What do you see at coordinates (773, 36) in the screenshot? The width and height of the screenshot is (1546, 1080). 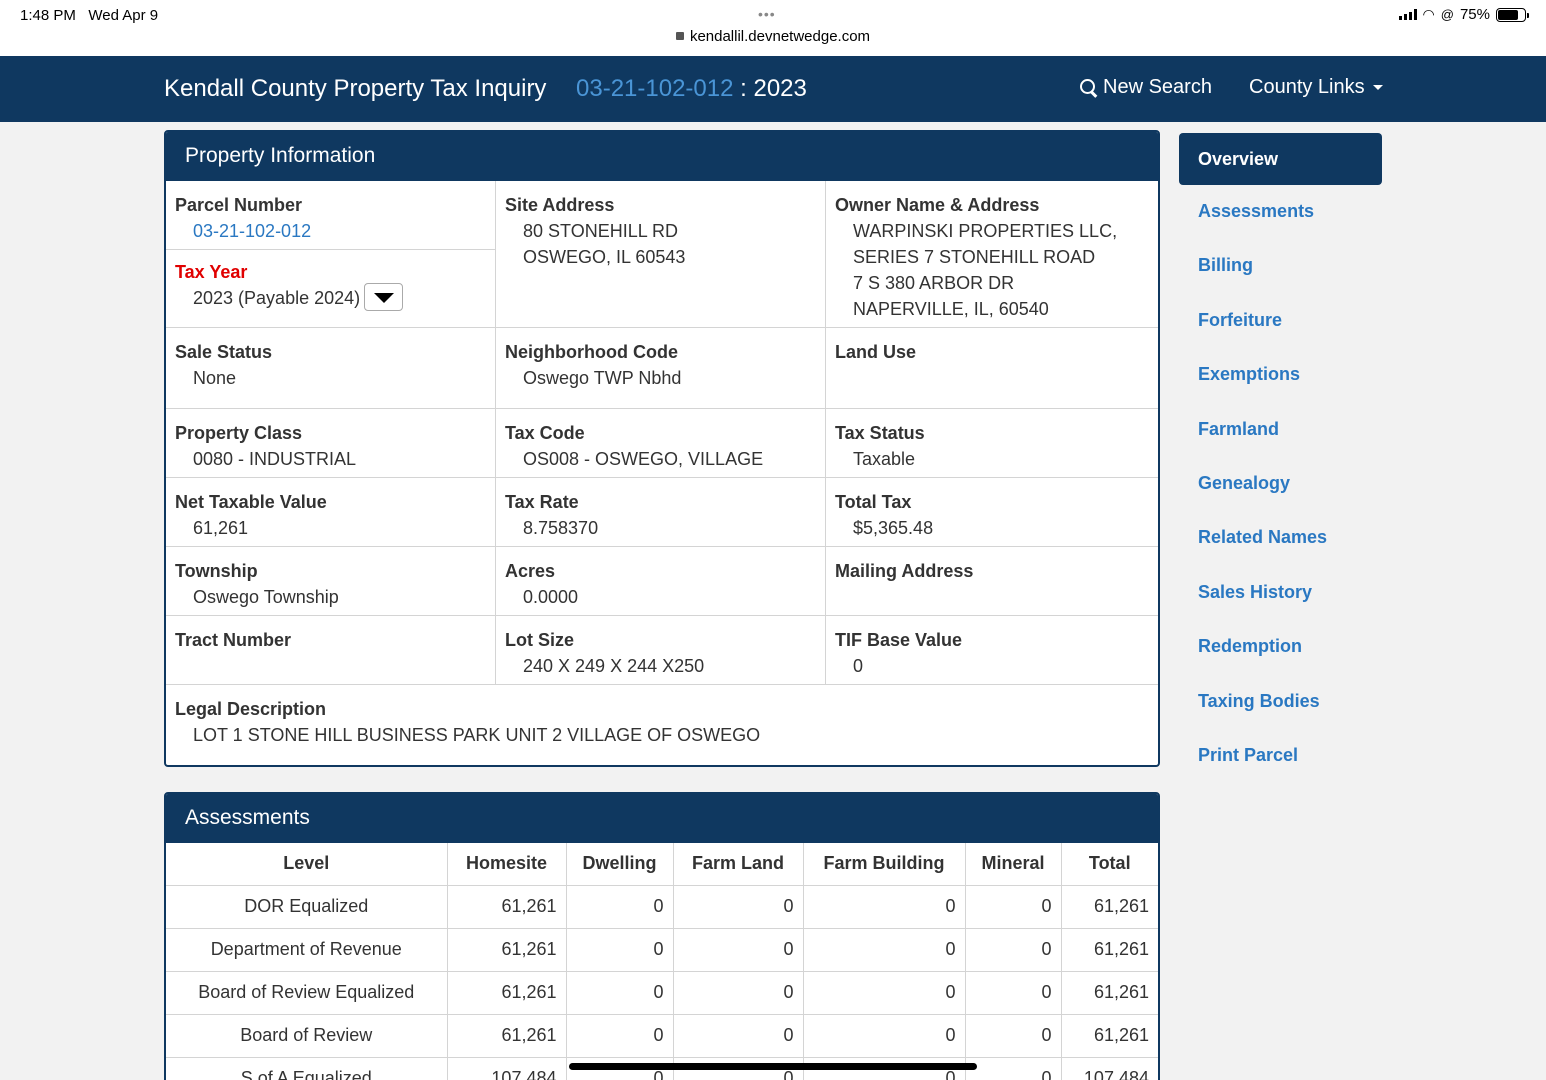 I see `url-bar: kendallil.devnetwedge.com` at bounding box center [773, 36].